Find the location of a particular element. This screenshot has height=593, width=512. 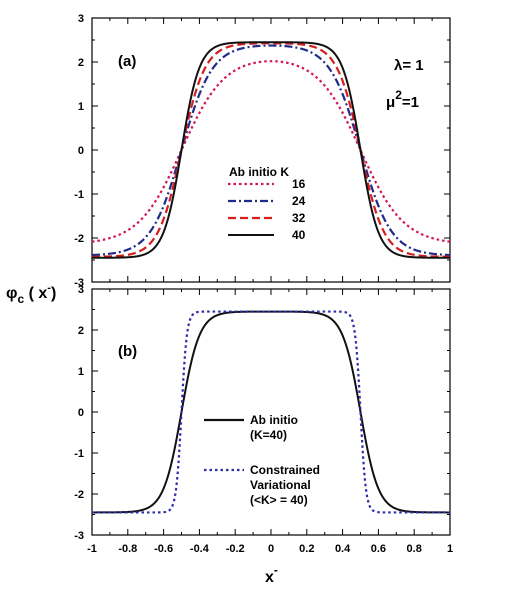

x-tick-label: 0.2 is located at coordinates (306, 549).